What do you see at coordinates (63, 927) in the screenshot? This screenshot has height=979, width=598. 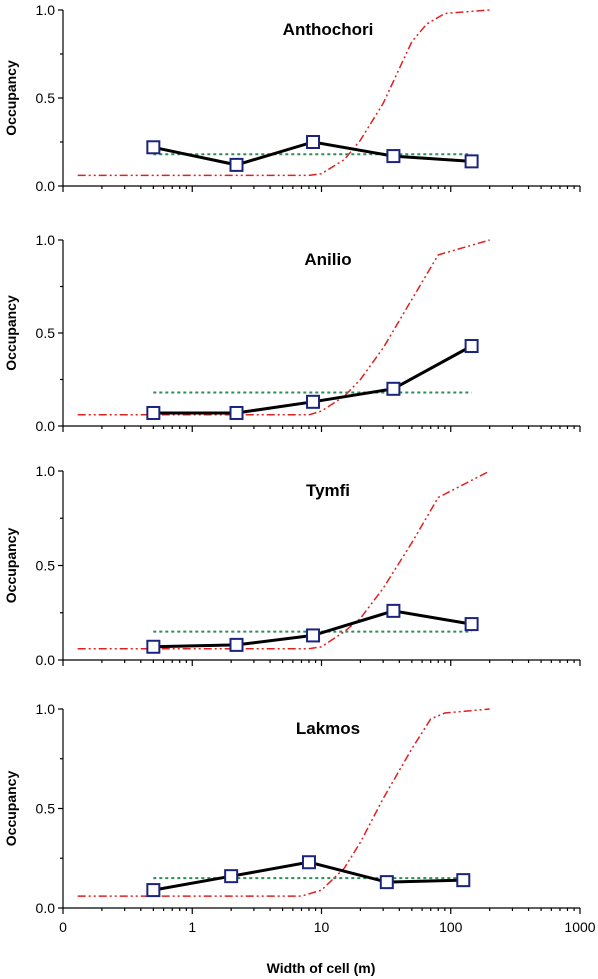 I see `x-tick-label: 0` at bounding box center [63, 927].